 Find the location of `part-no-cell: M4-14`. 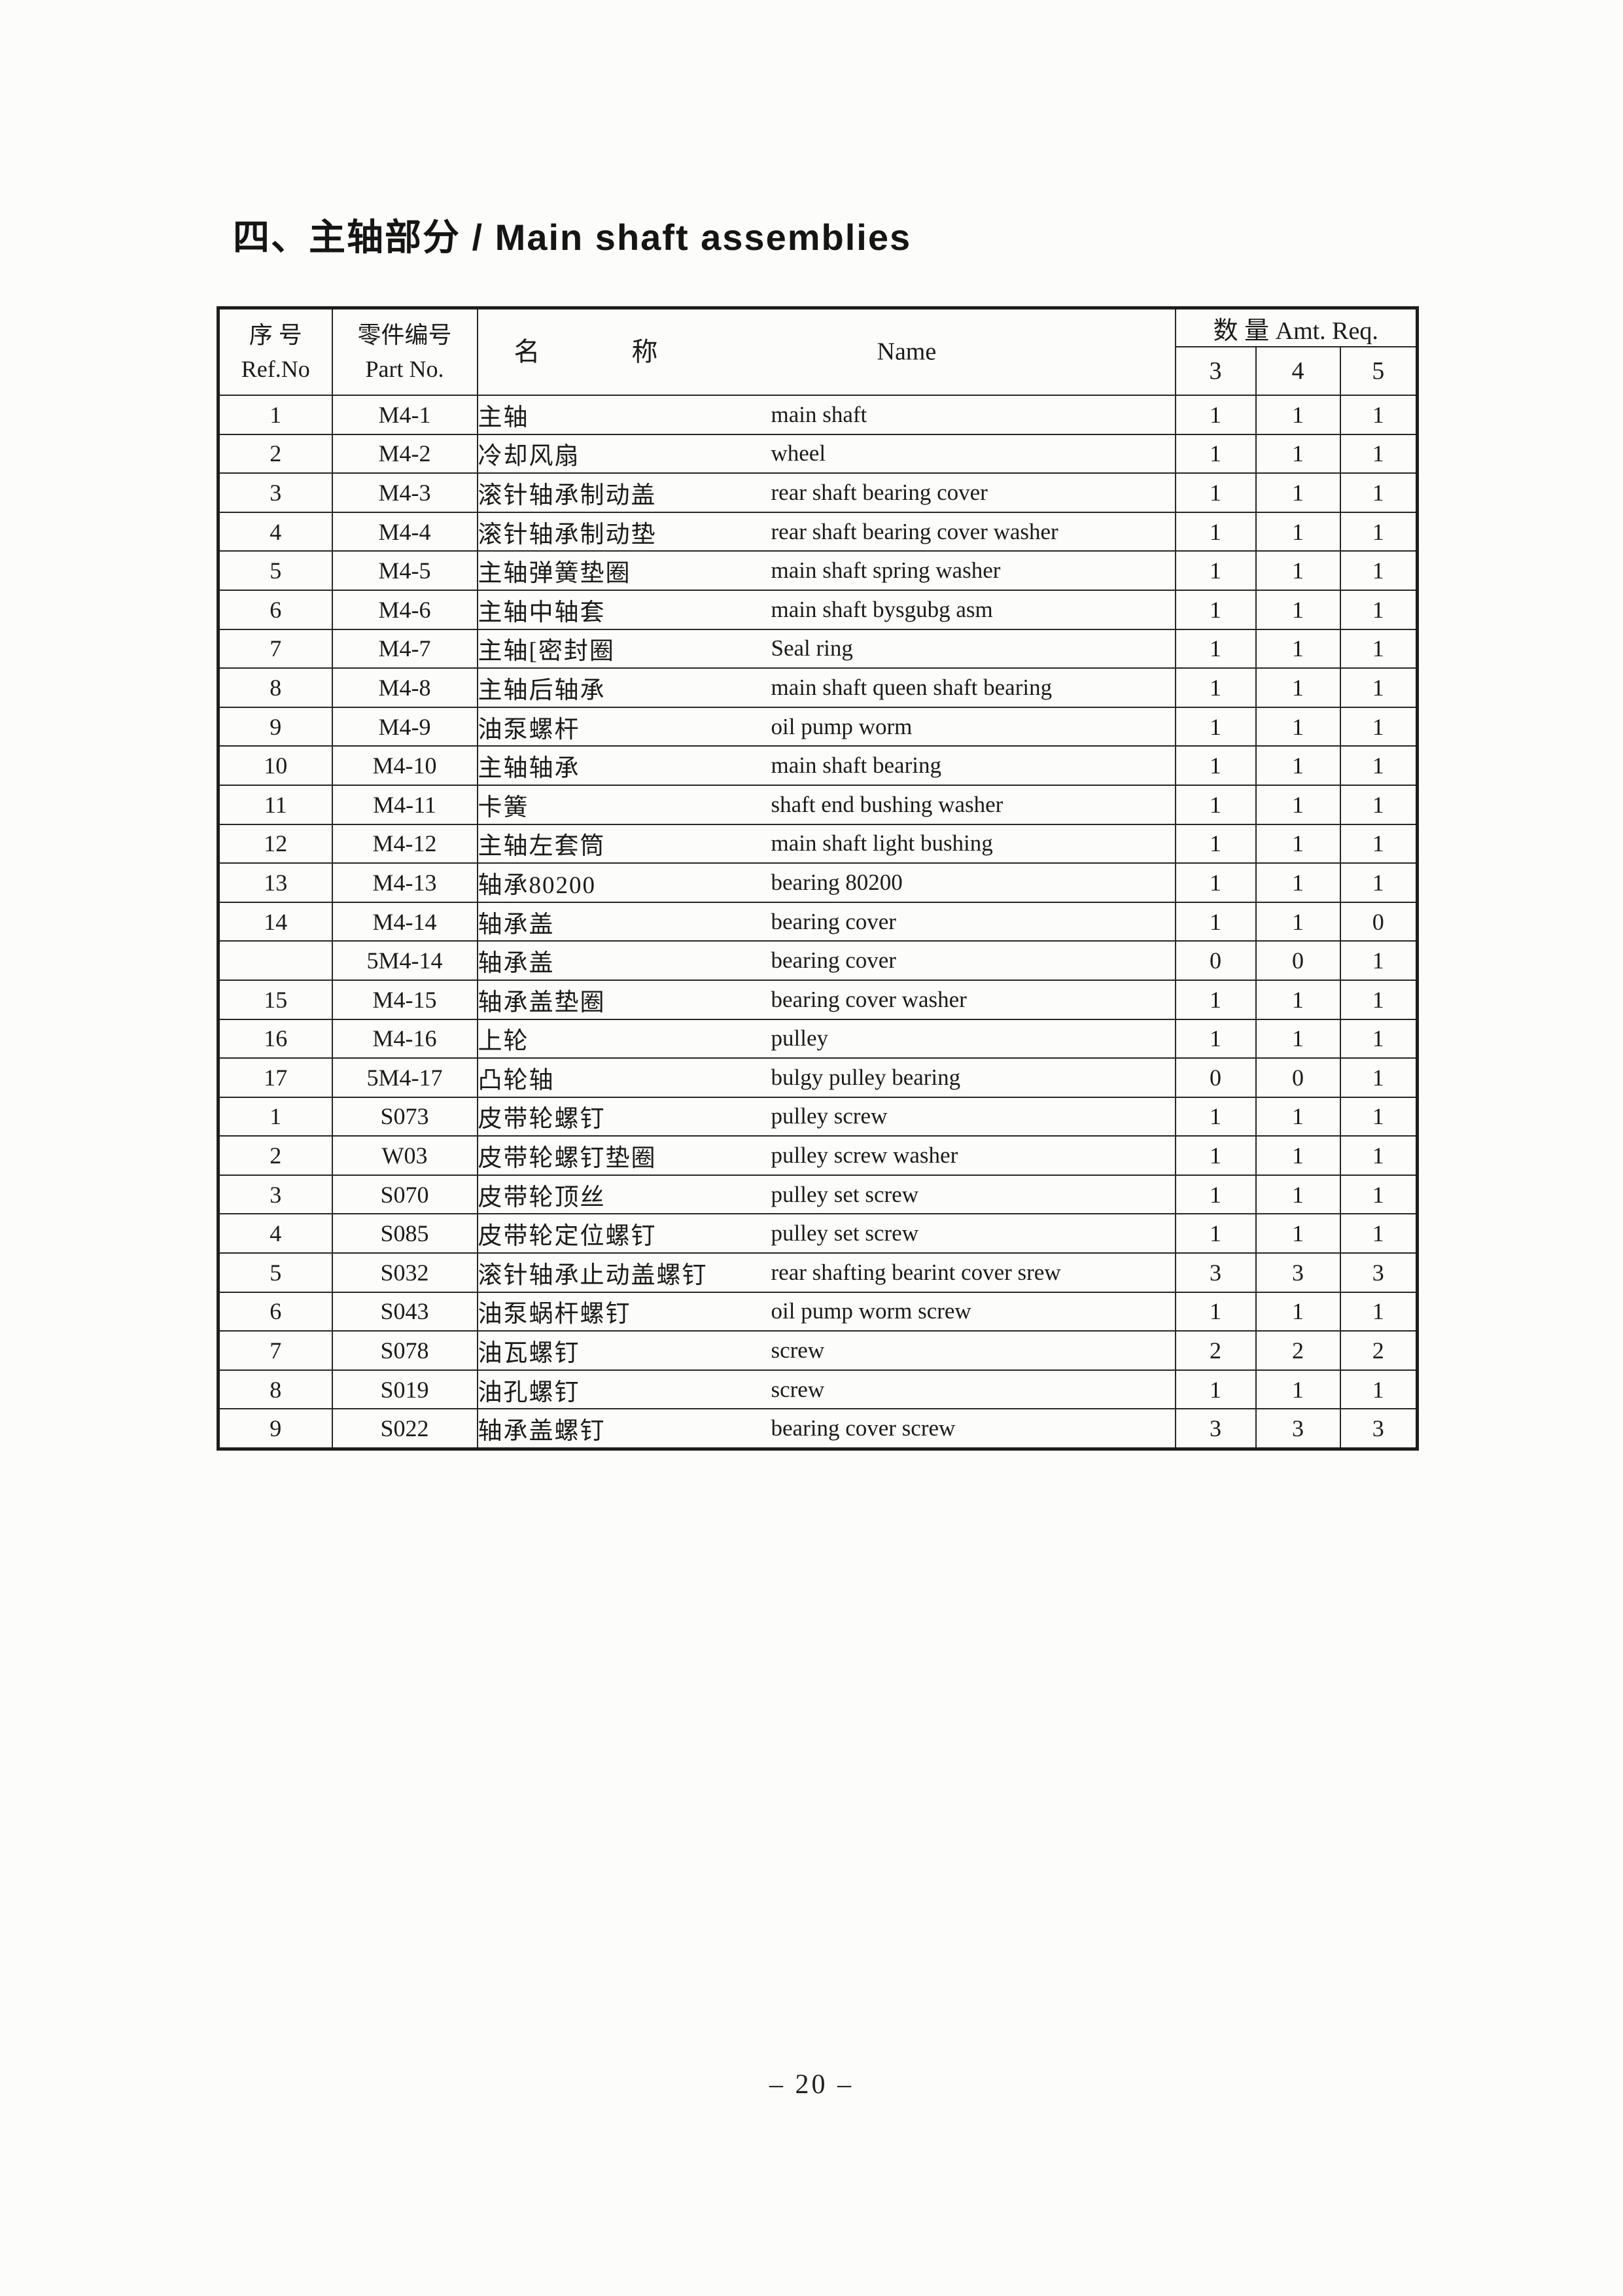

part-no-cell: M4-14 is located at coordinates (405, 921).